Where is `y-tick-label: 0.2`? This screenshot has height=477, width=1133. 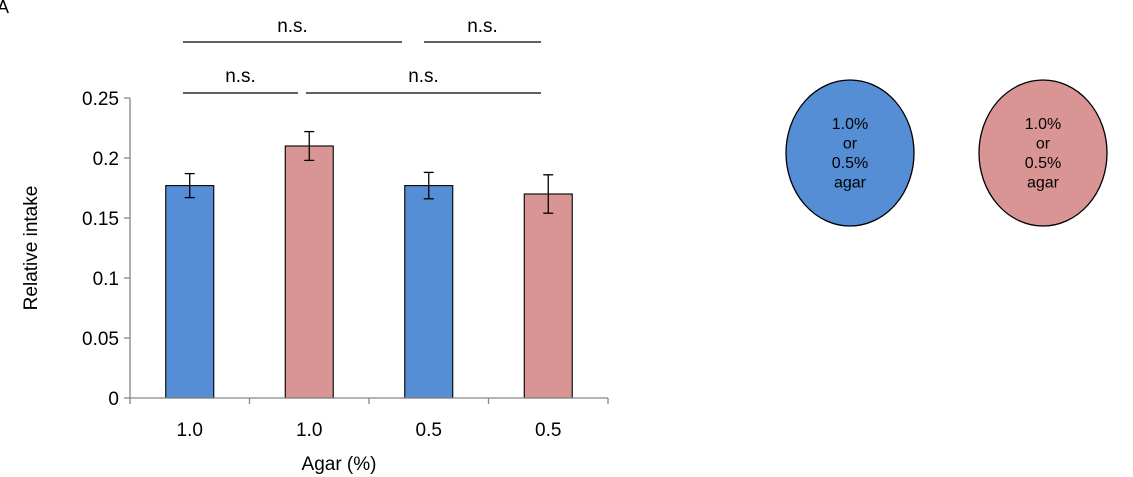 y-tick-label: 0.2 is located at coordinates (106, 159).